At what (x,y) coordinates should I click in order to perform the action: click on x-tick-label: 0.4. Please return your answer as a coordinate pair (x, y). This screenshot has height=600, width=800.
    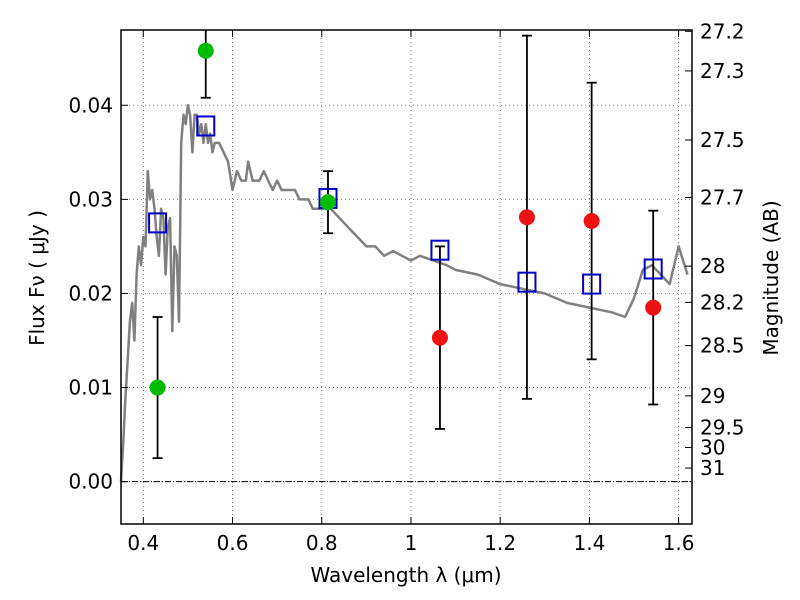
    Looking at the image, I should click on (143, 543).